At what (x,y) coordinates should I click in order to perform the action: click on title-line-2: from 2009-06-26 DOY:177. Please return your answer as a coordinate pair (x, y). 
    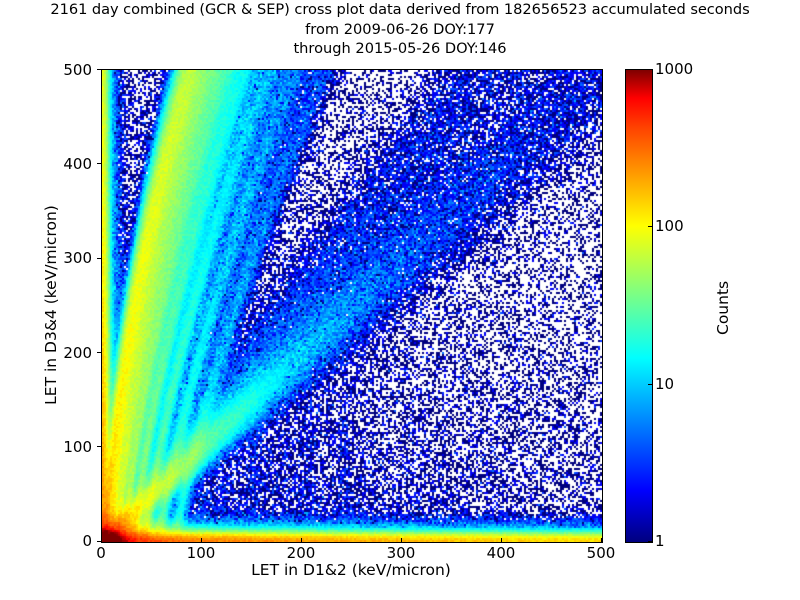
    Looking at the image, I should click on (400, 29).